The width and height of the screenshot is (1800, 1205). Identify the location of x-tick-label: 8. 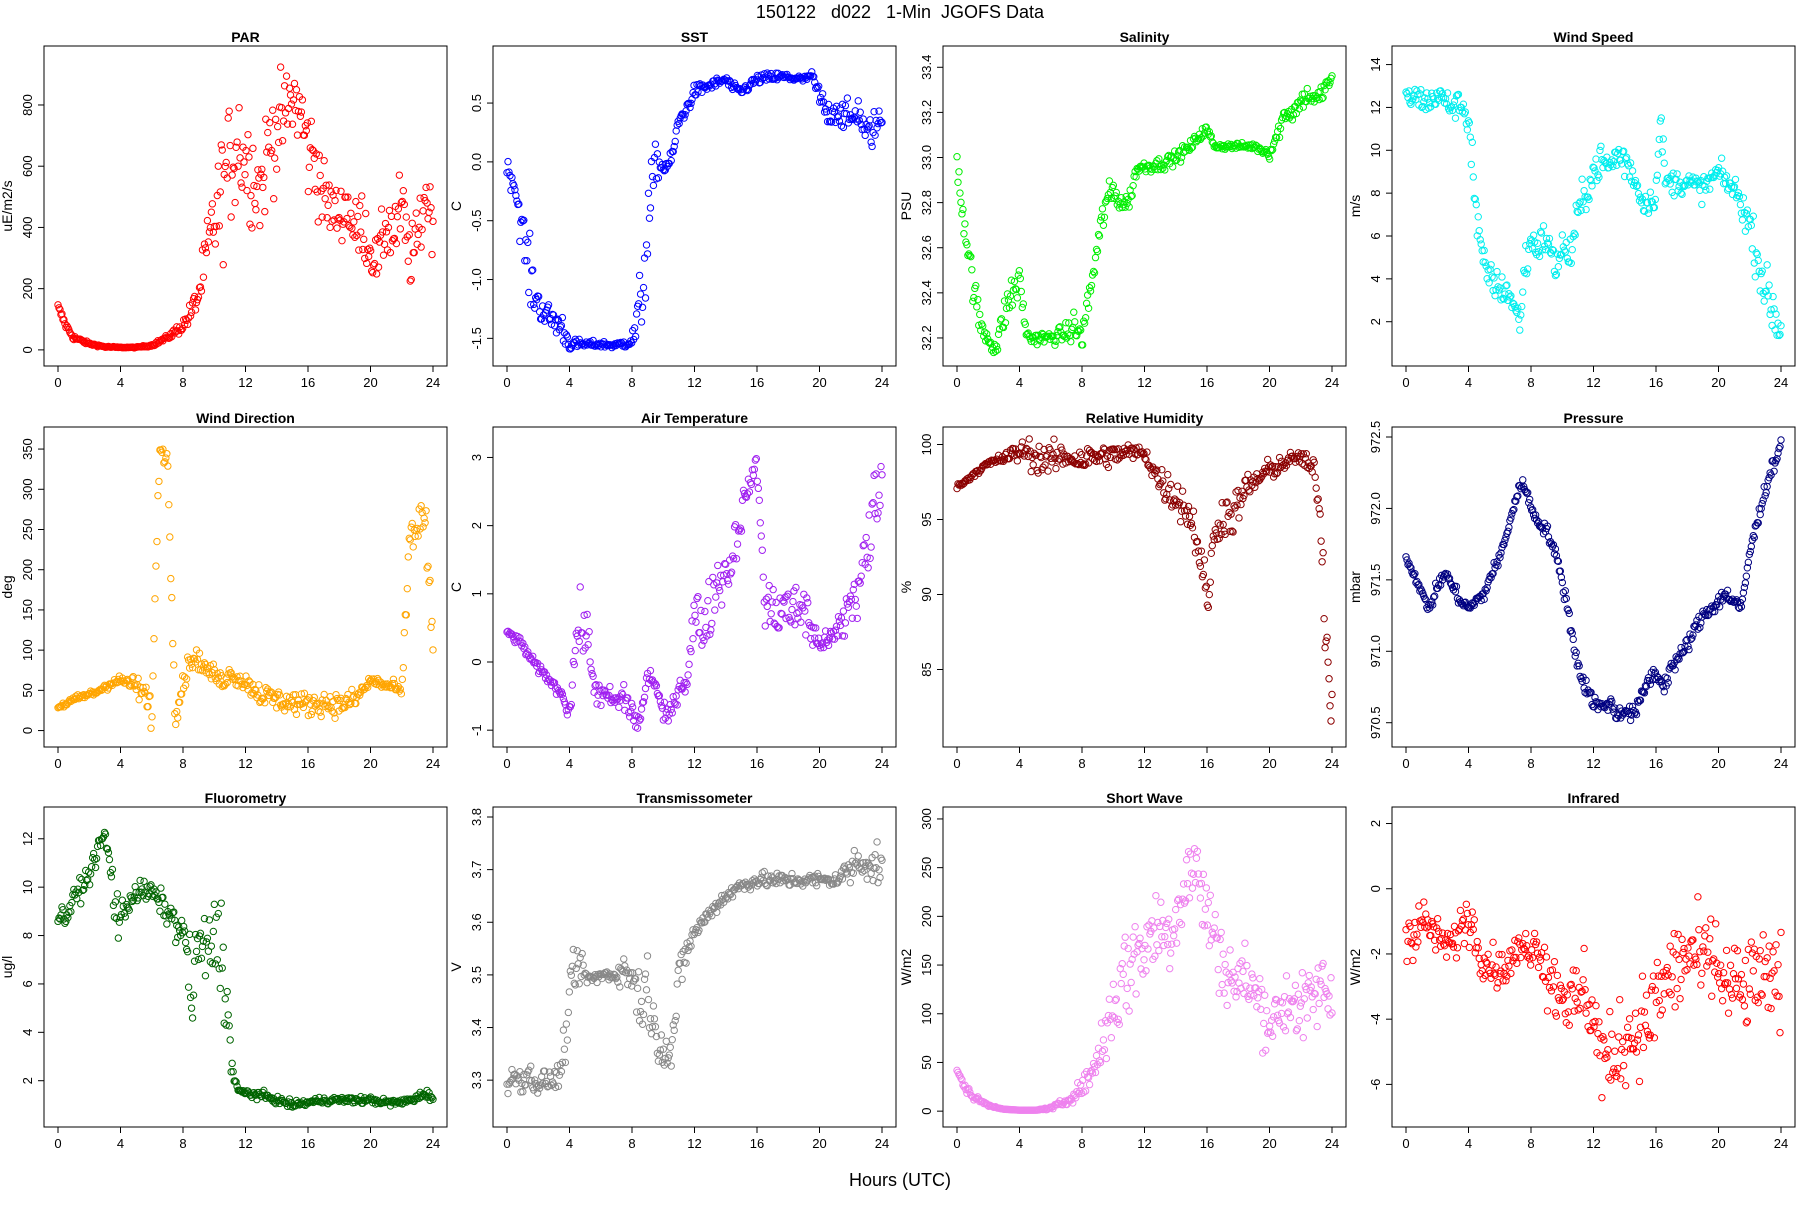
(1530, 1143).